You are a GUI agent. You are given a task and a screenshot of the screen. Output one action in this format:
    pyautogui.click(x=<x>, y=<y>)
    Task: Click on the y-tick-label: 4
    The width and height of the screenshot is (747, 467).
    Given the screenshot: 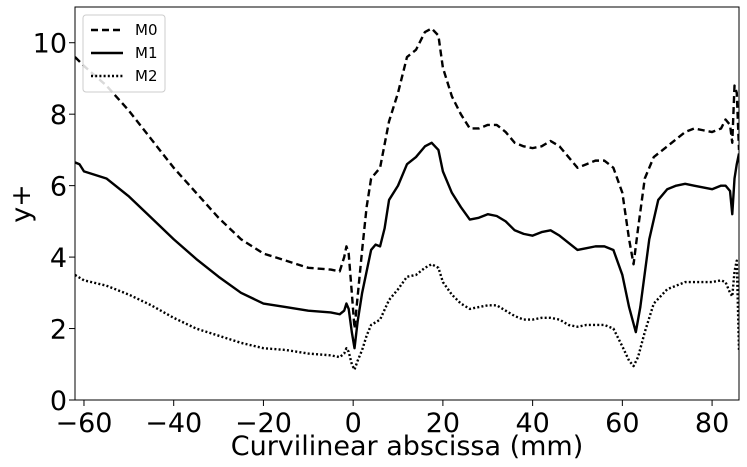 What is the action you would take?
    pyautogui.click(x=58, y=258)
    